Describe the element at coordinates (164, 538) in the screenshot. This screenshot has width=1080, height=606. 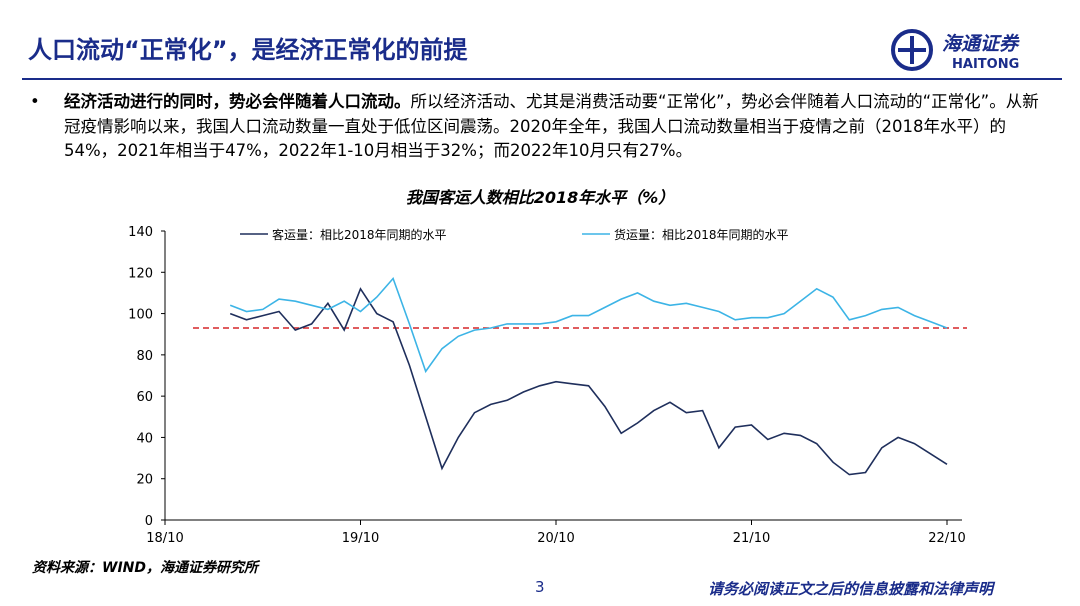
I see `x-tick-label: 18/10` at that location.